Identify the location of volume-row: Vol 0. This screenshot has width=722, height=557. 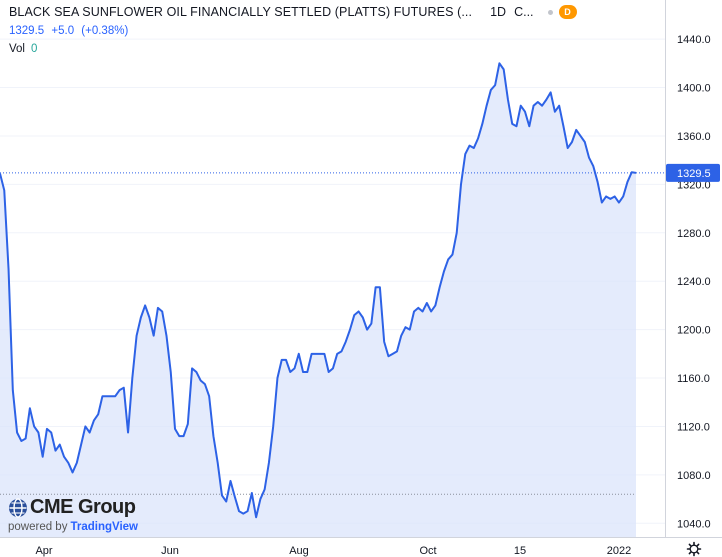
(293, 49).